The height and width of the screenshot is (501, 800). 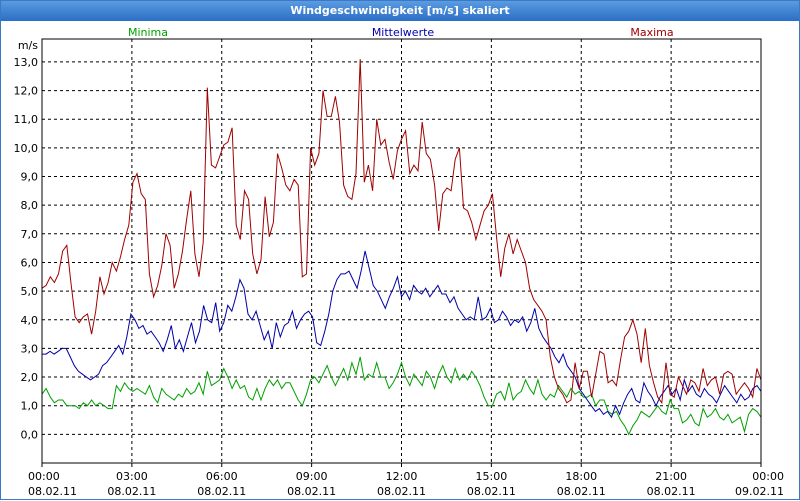 What do you see at coordinates (132, 476) in the screenshot?
I see `x-tick-time: 03:00` at bounding box center [132, 476].